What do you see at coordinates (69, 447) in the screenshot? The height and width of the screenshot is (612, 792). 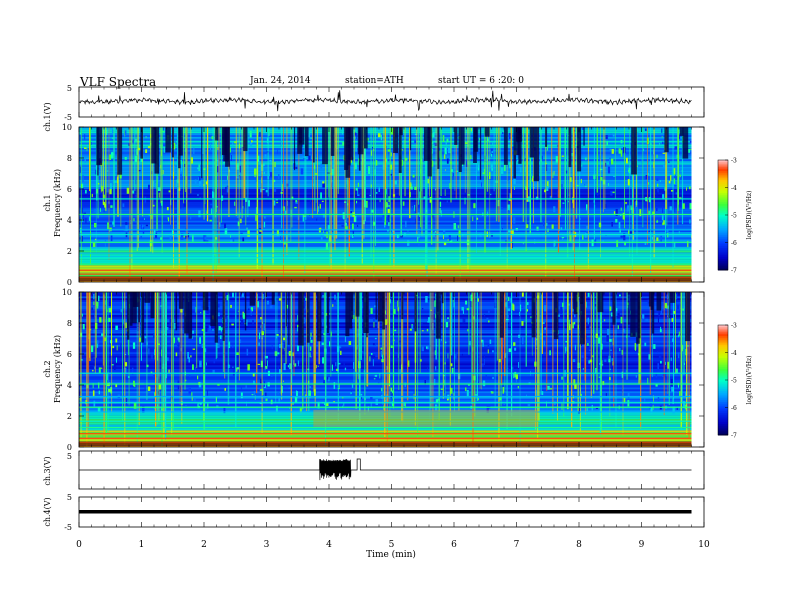 I see `ch2-spec-ytick-label: 0` at bounding box center [69, 447].